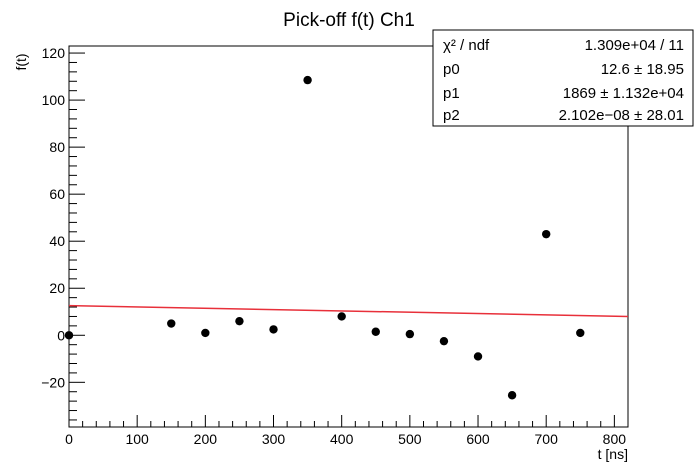 The image size is (698, 475). I want to click on x-tick-label: 700, so click(547, 439).